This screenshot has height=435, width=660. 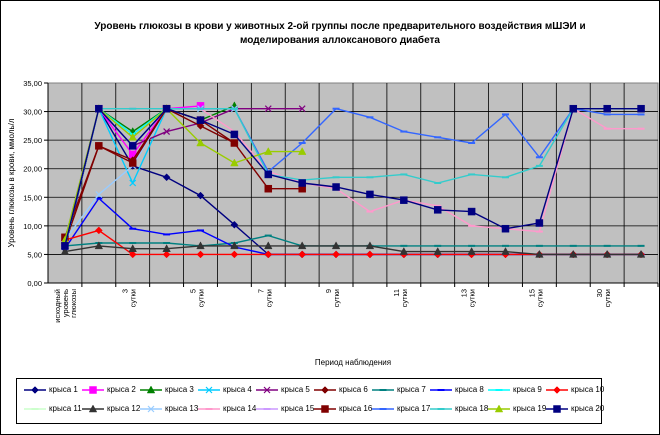 What do you see at coordinates (400, 298) in the screenshot?
I see `x-tick-label: 11сутки` at bounding box center [400, 298].